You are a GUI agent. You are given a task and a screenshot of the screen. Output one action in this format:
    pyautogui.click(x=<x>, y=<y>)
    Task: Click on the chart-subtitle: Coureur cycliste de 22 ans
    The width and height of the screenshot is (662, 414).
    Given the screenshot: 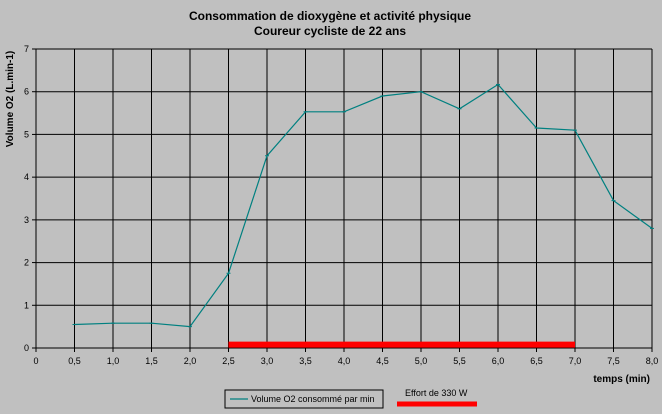 What is the action you would take?
    pyautogui.click(x=330, y=31)
    